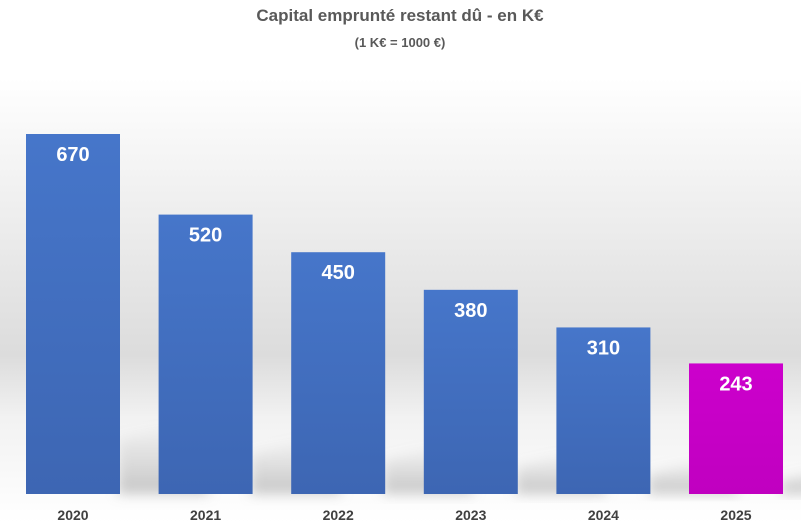 The width and height of the screenshot is (801, 523). Describe the element at coordinates (791, 484) in the screenshot. I see `bar-shadow` at that location.